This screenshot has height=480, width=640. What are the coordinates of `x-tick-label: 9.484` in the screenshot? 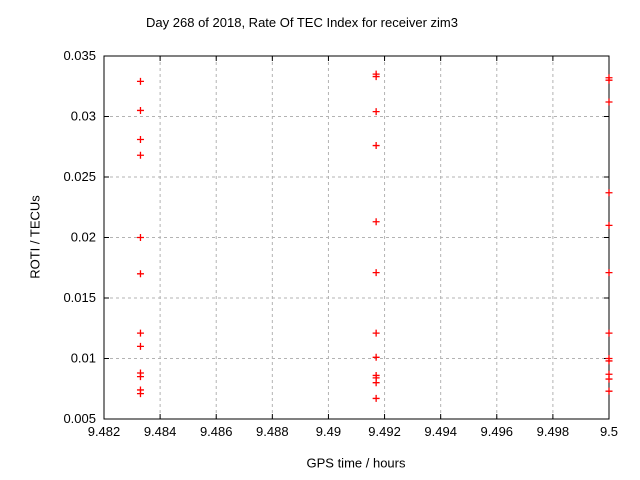 It's located at (160, 431).